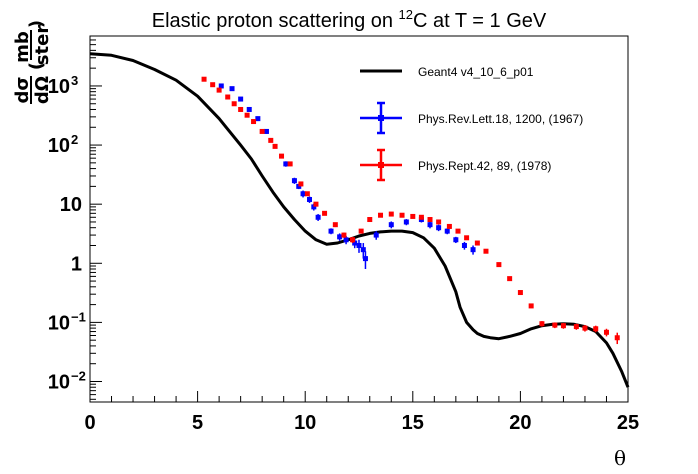  I want to click on x-tick-label: 0, so click(89, 423).